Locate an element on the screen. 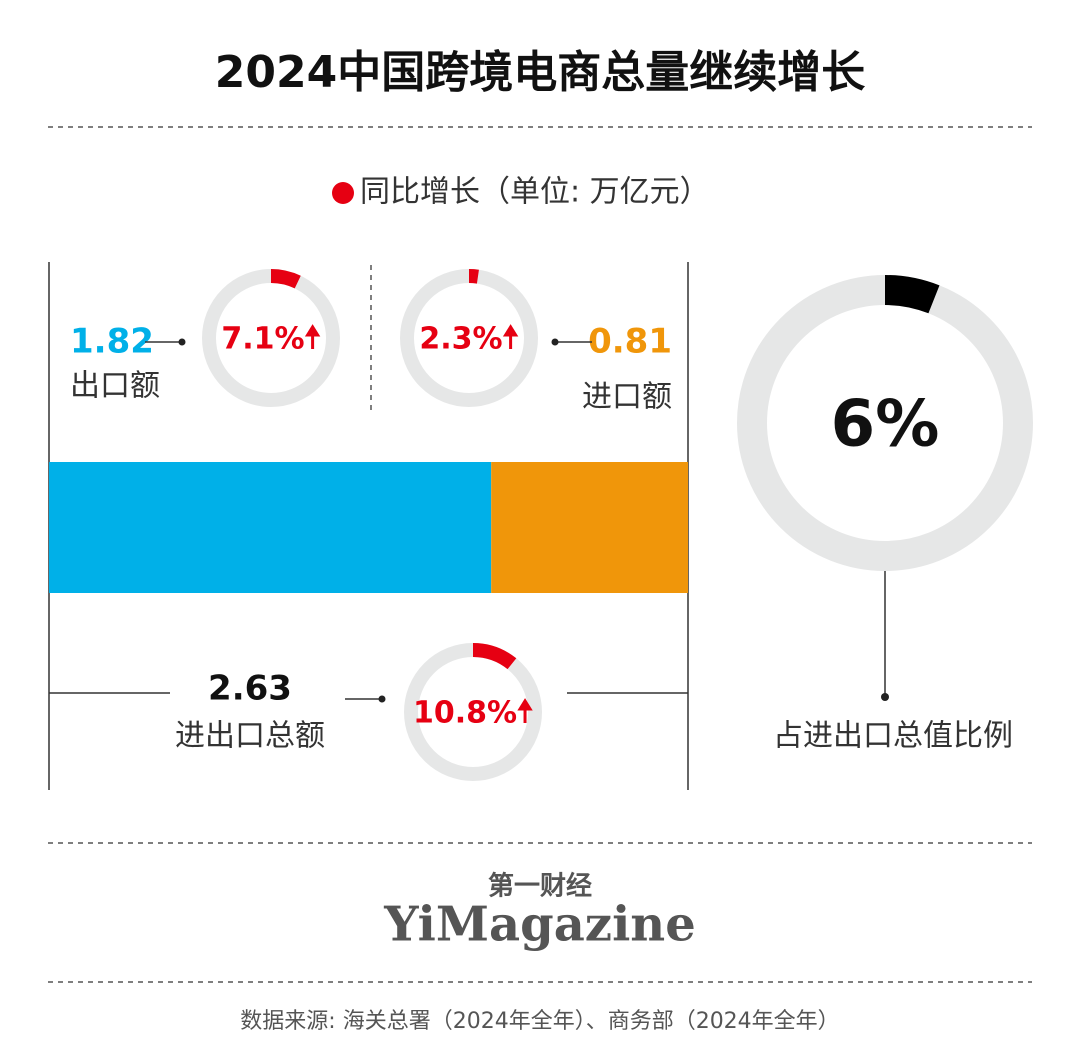 This screenshot has width=1080, height=1063. source: 数据来源: 海关总署（2024年全年）、商务部（2024年全年） is located at coordinates (539, 1021).